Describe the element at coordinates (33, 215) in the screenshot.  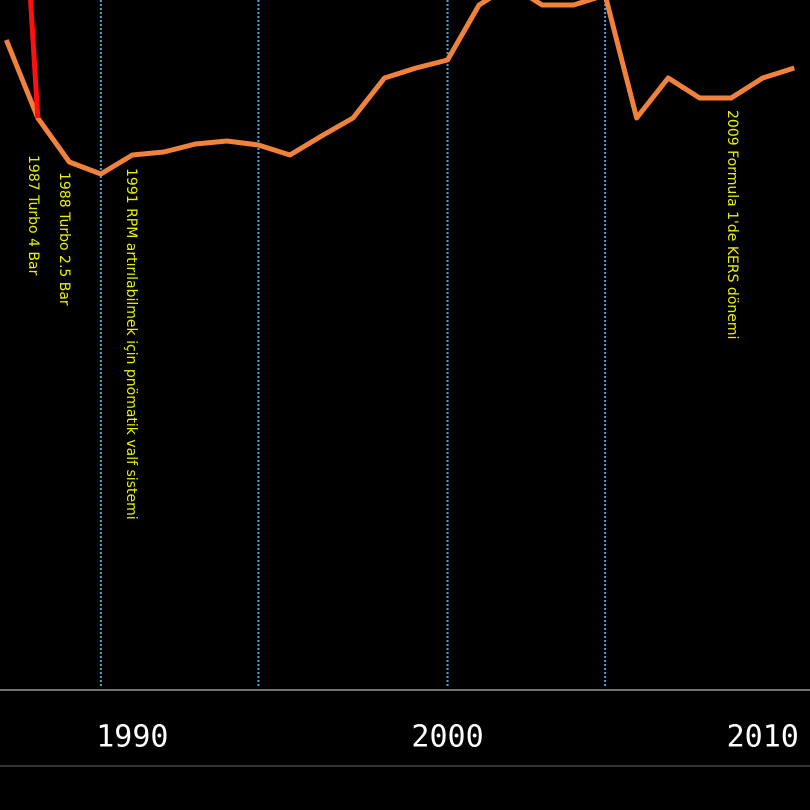
I see `annotation: 1987 Turbo 4 Bar` at that location.